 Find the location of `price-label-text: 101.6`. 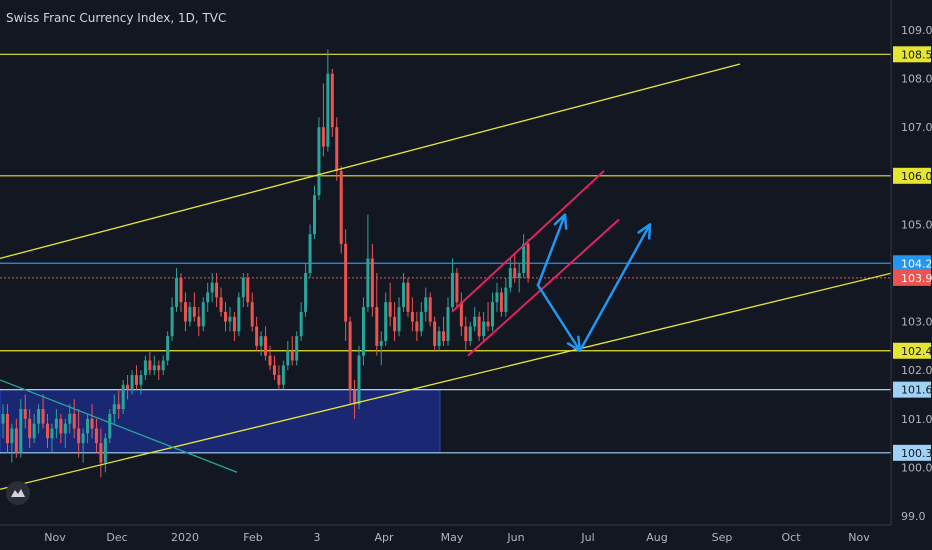

price-label-text: 101.6 is located at coordinates (916, 390).